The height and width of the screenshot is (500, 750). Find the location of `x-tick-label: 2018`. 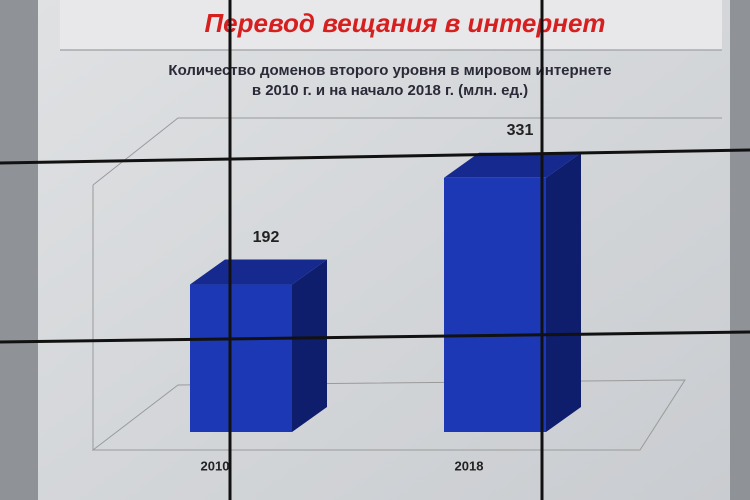

x-tick-label: 2018 is located at coordinates (469, 465).